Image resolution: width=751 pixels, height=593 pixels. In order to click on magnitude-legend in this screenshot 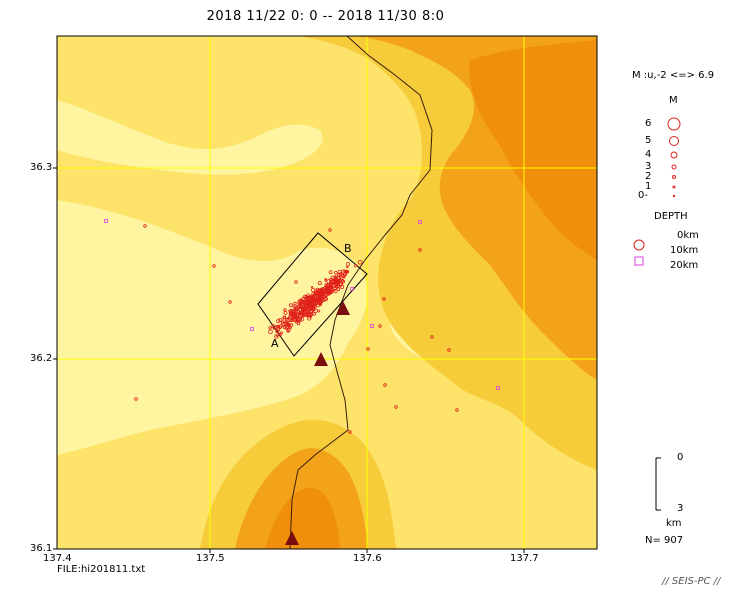, I will do `click(674, 157)`.